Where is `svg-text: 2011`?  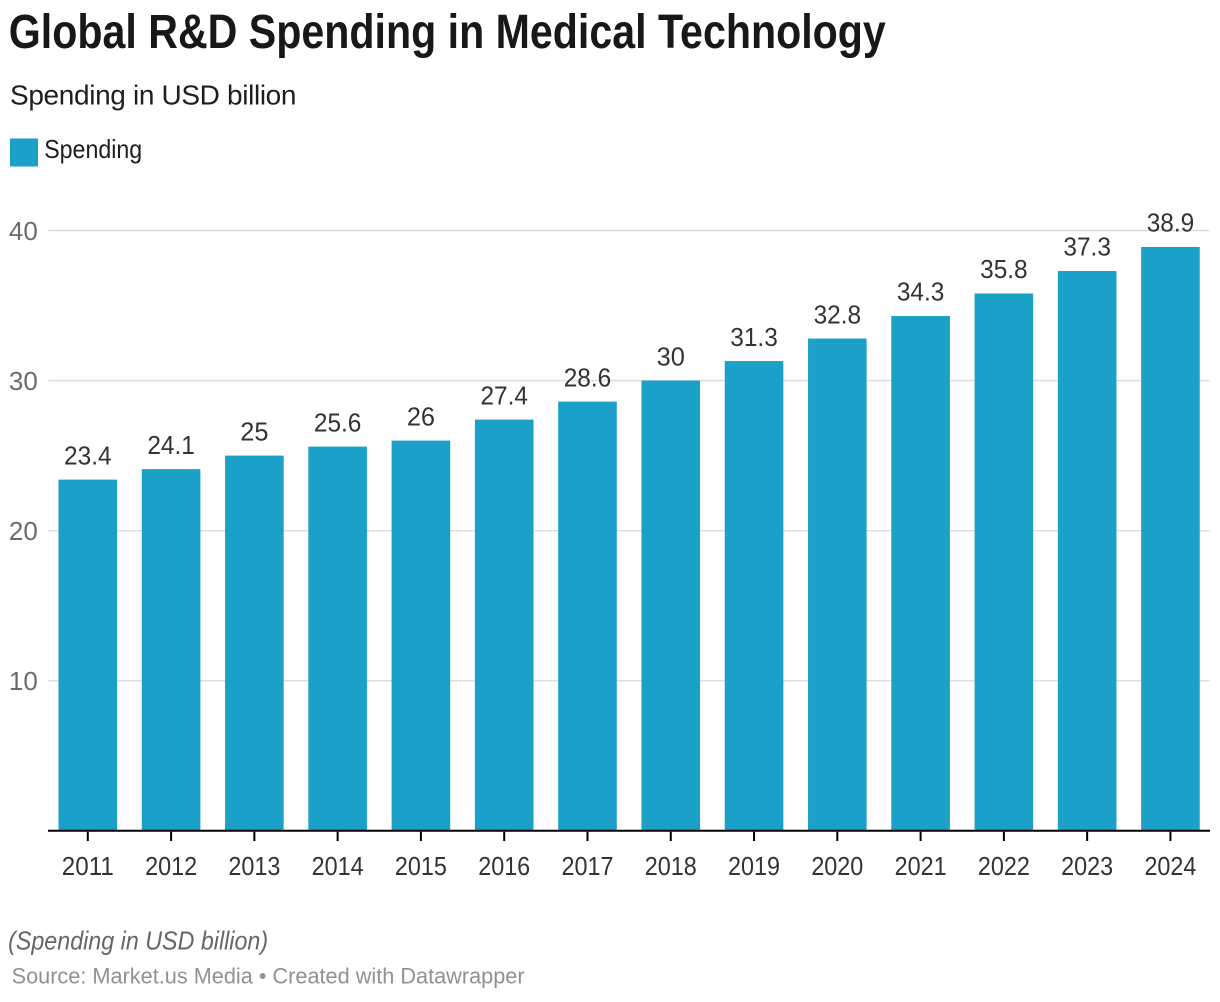
svg-text: 2011 is located at coordinates (88, 866).